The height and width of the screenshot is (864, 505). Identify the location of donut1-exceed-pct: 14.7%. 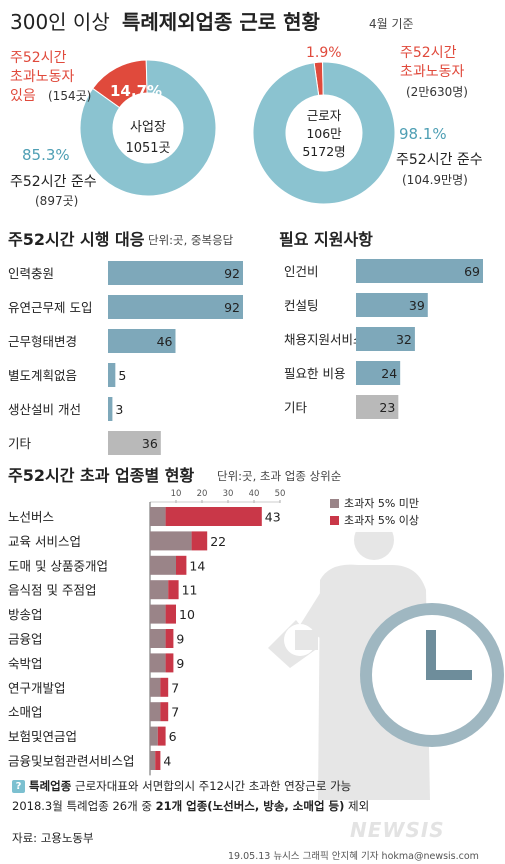
(136, 91).